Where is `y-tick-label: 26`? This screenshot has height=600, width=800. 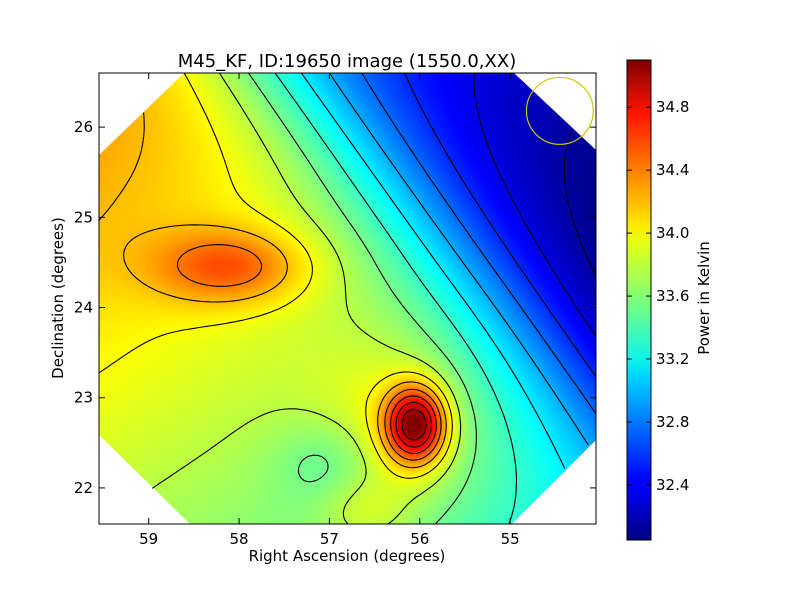 y-tick-label: 26 is located at coordinates (83, 127).